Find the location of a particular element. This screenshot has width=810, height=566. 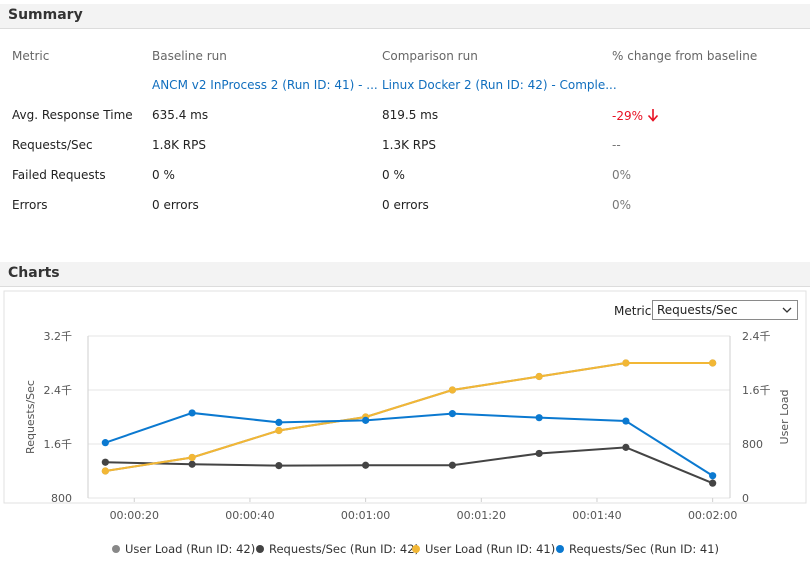

row-comparison: 819.5 ms is located at coordinates (410, 115).